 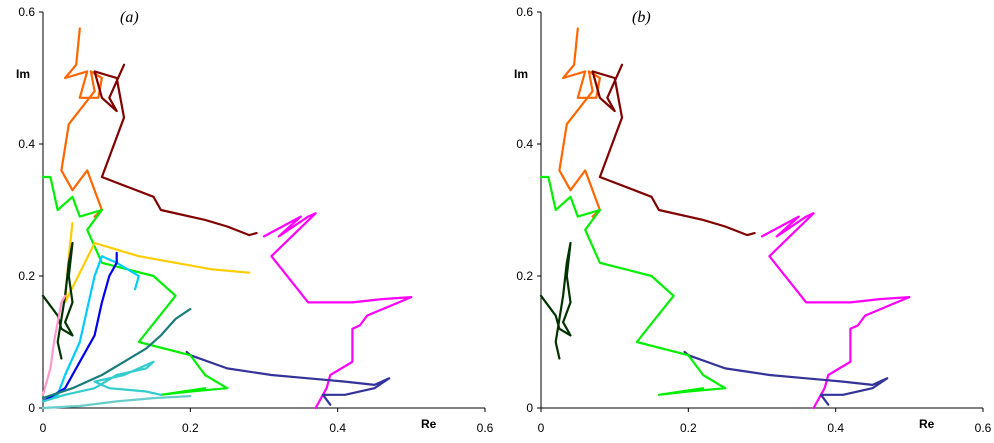 I want to click on panel-label: (b), so click(x=641, y=17).